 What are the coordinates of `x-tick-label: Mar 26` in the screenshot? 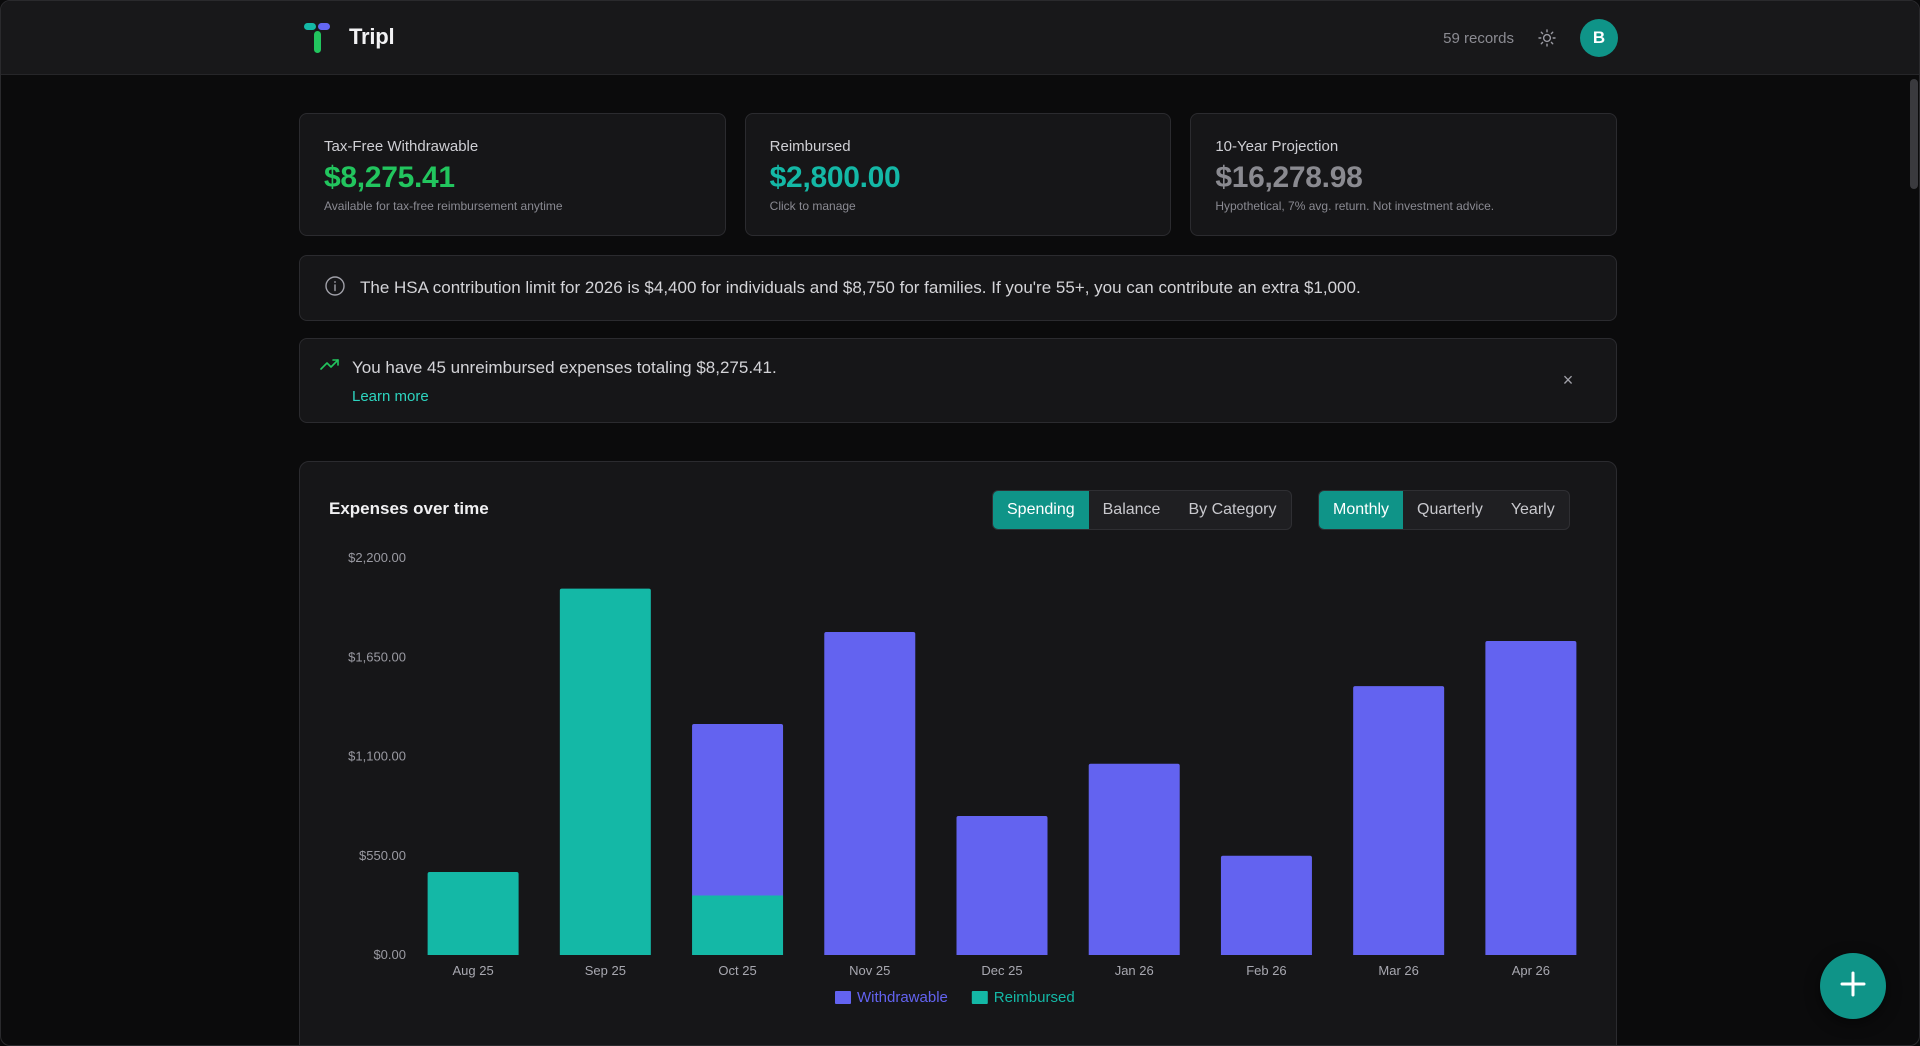 It's located at (1398, 970).